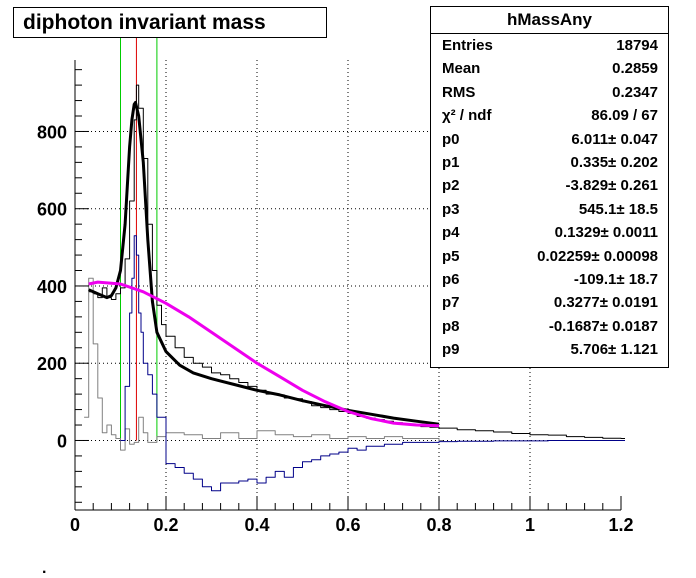  What do you see at coordinates (165, 525) in the screenshot?
I see `x-tick-label: 0.2` at bounding box center [165, 525].